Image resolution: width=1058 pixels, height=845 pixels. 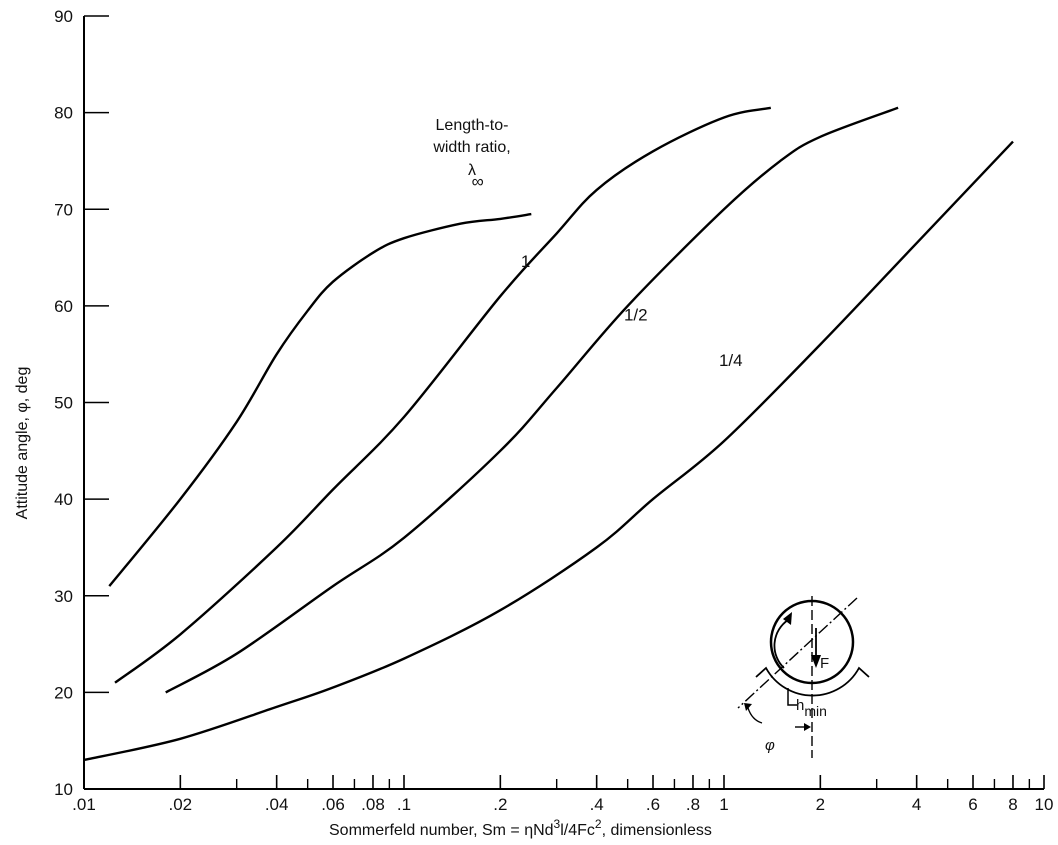 I want to click on attitude-angle-label: φ, so click(x=770, y=745).